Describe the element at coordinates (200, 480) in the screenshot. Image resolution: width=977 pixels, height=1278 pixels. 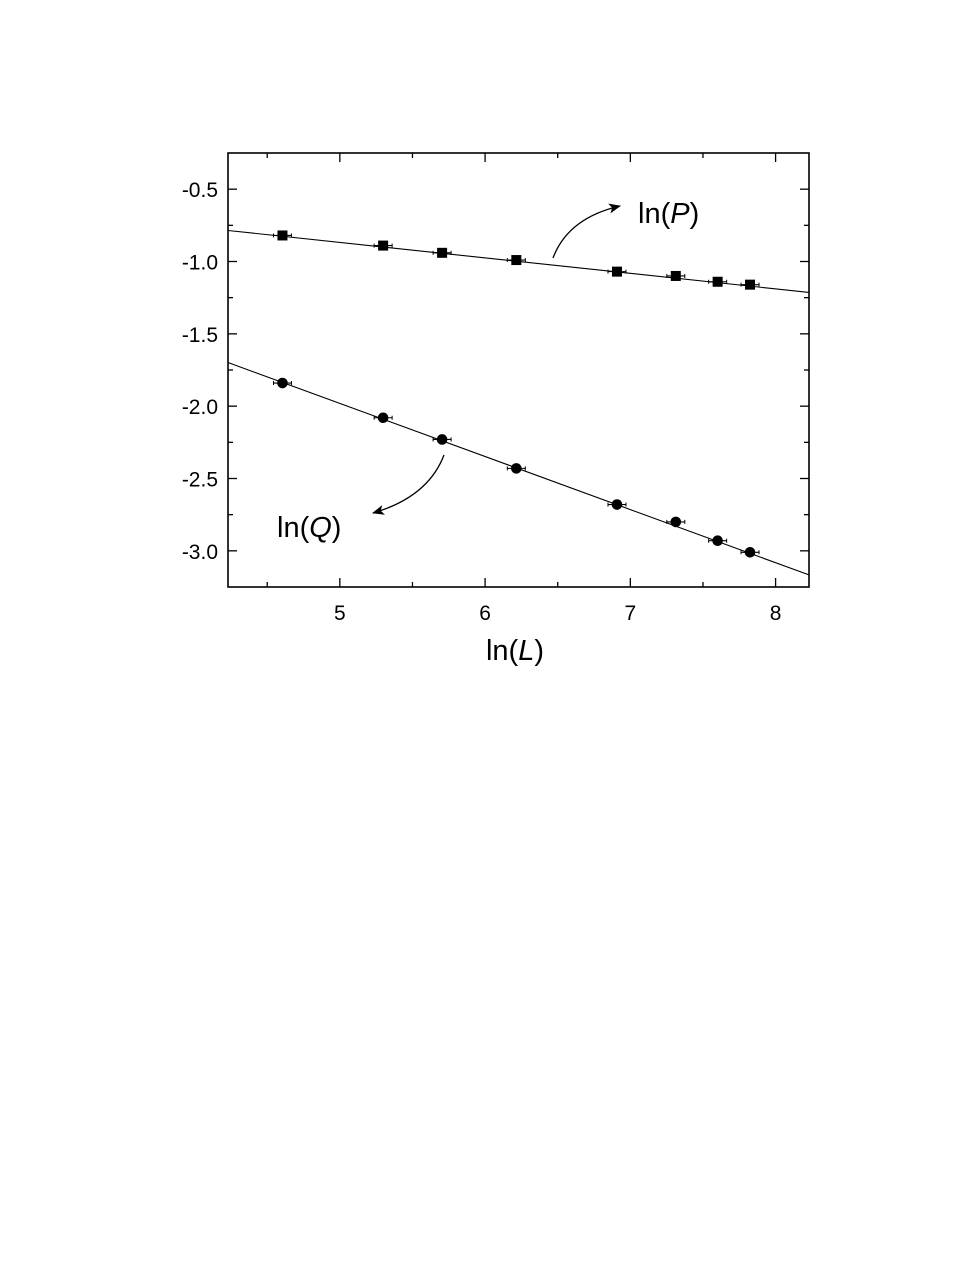
I see `y-tick-label: -2.5` at that location.